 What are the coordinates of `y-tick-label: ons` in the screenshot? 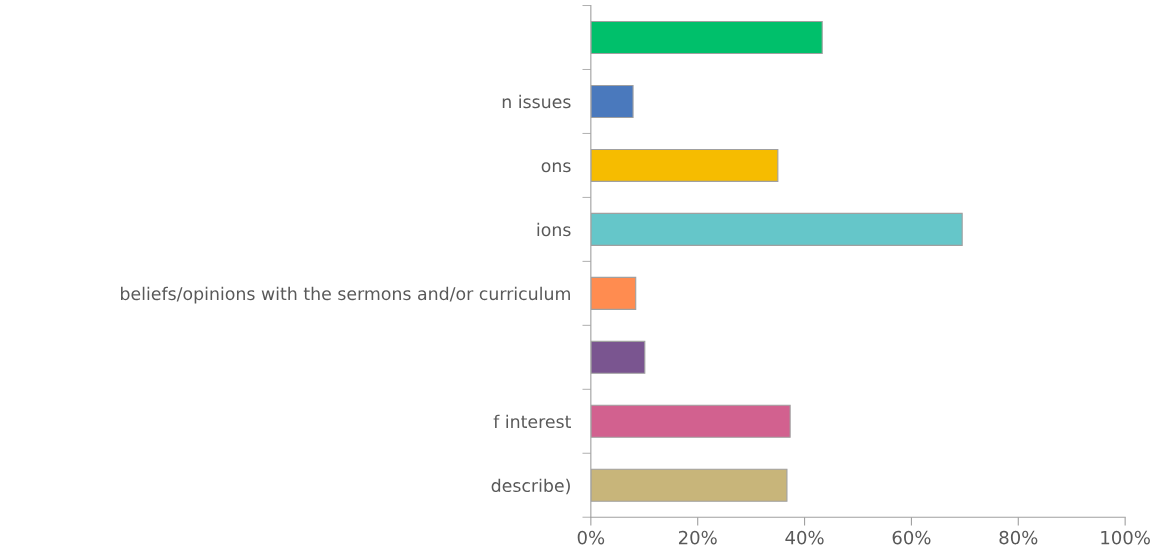 It's located at (556, 167).